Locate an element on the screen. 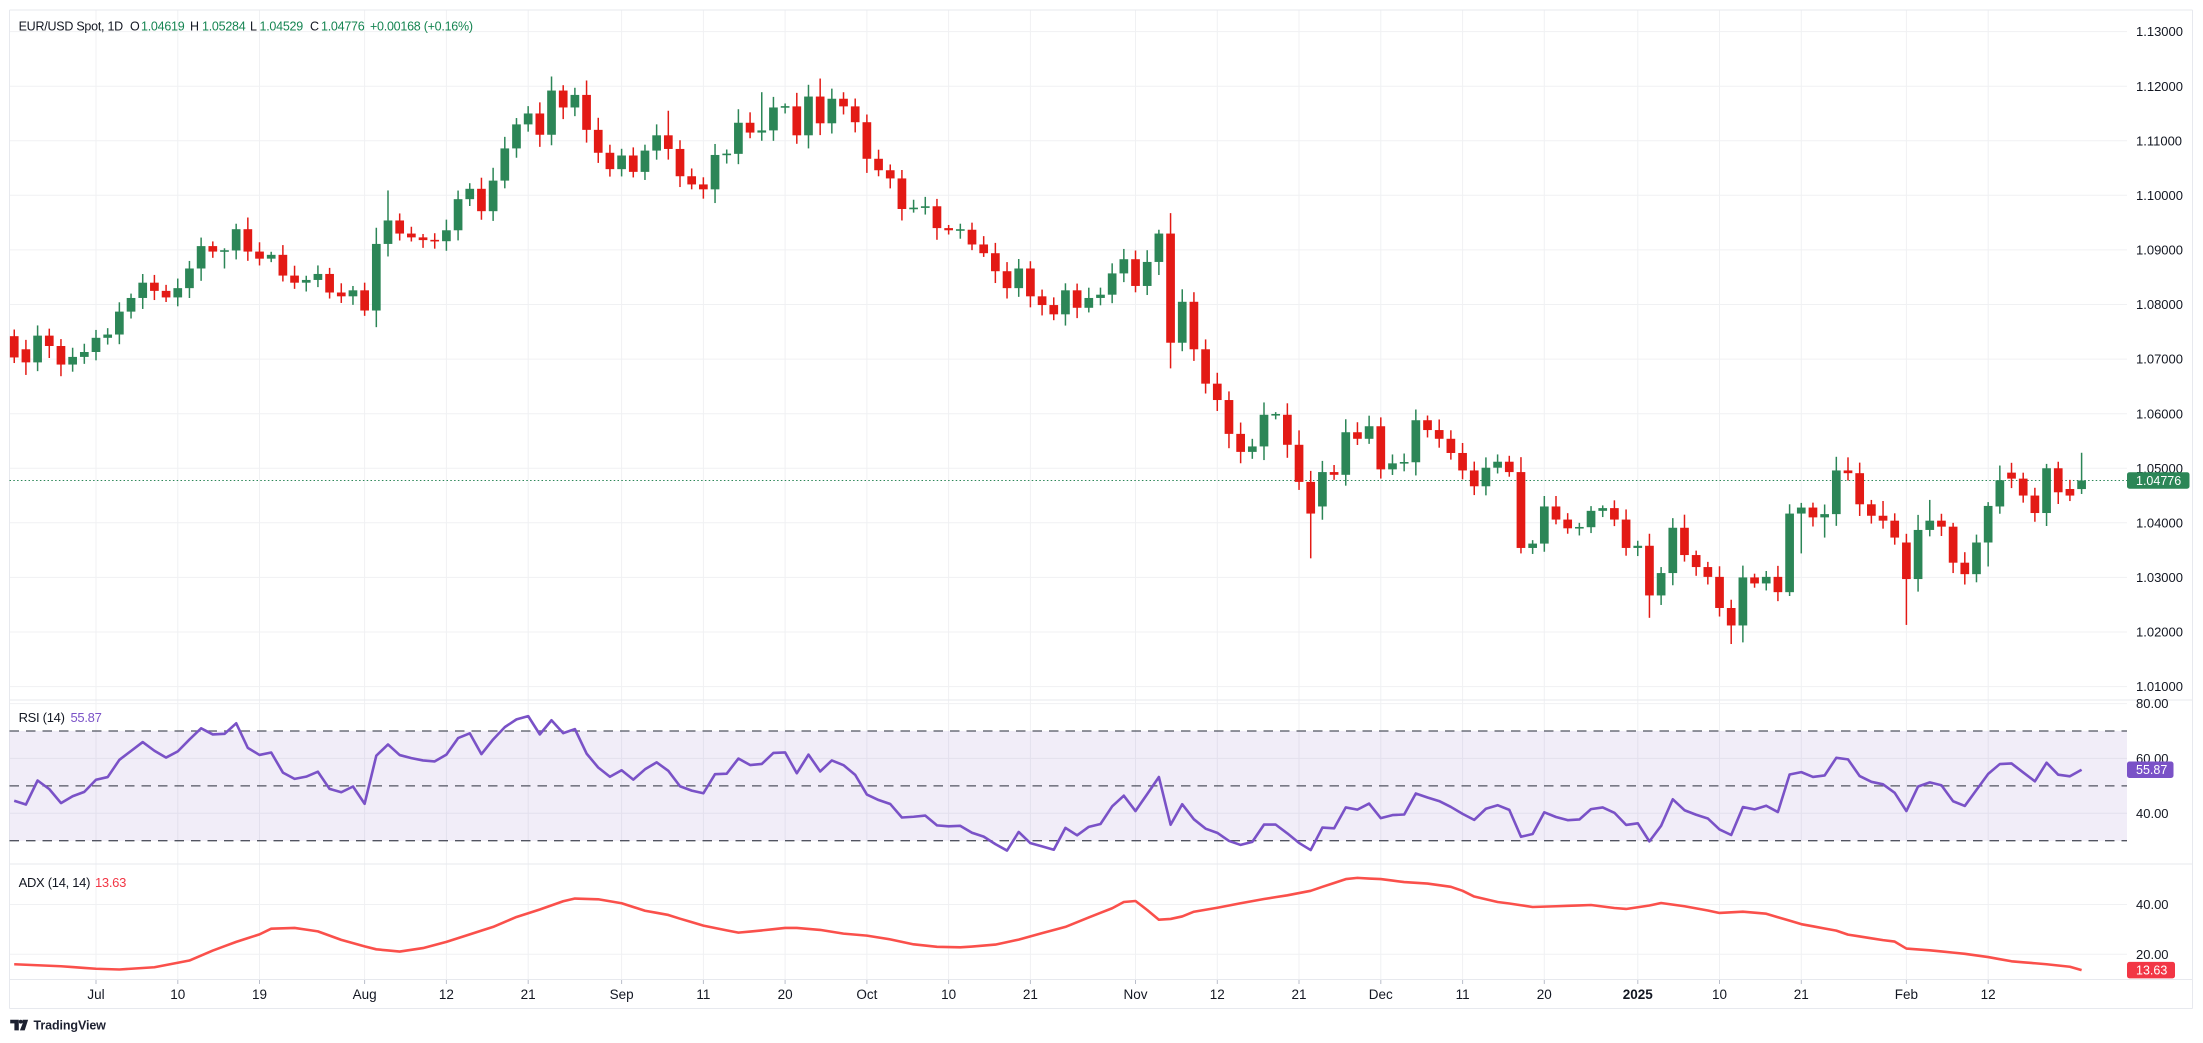 Image resolution: width=2203 pixels, height=1043 pixels. svg-text: L is located at coordinates (253, 26).